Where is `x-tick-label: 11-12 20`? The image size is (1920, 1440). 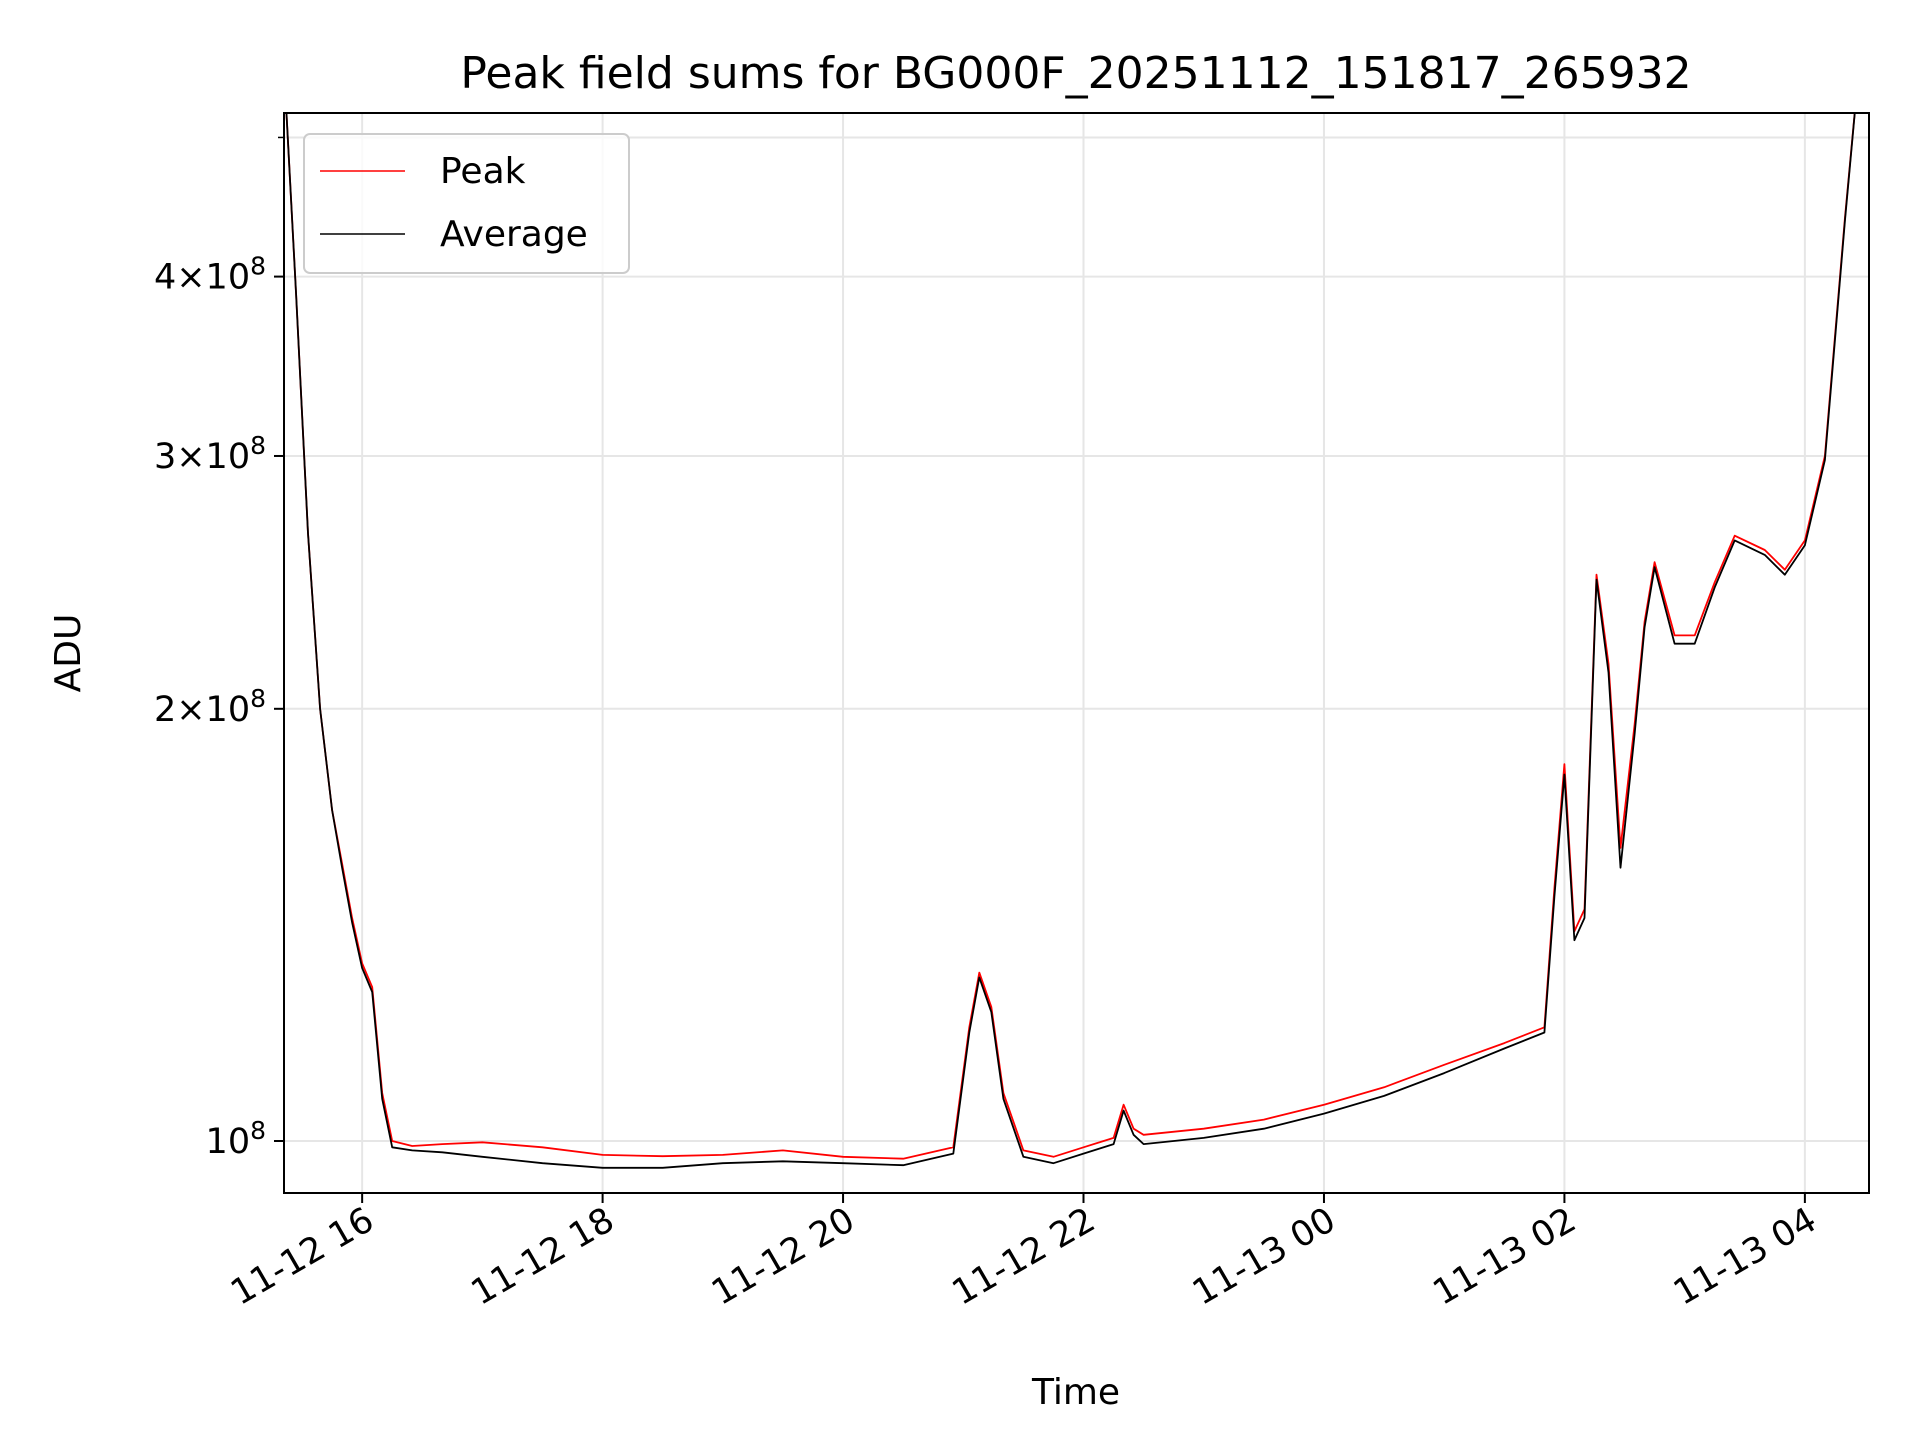 x-tick-label: 11-12 20 is located at coordinates (783, 1256).